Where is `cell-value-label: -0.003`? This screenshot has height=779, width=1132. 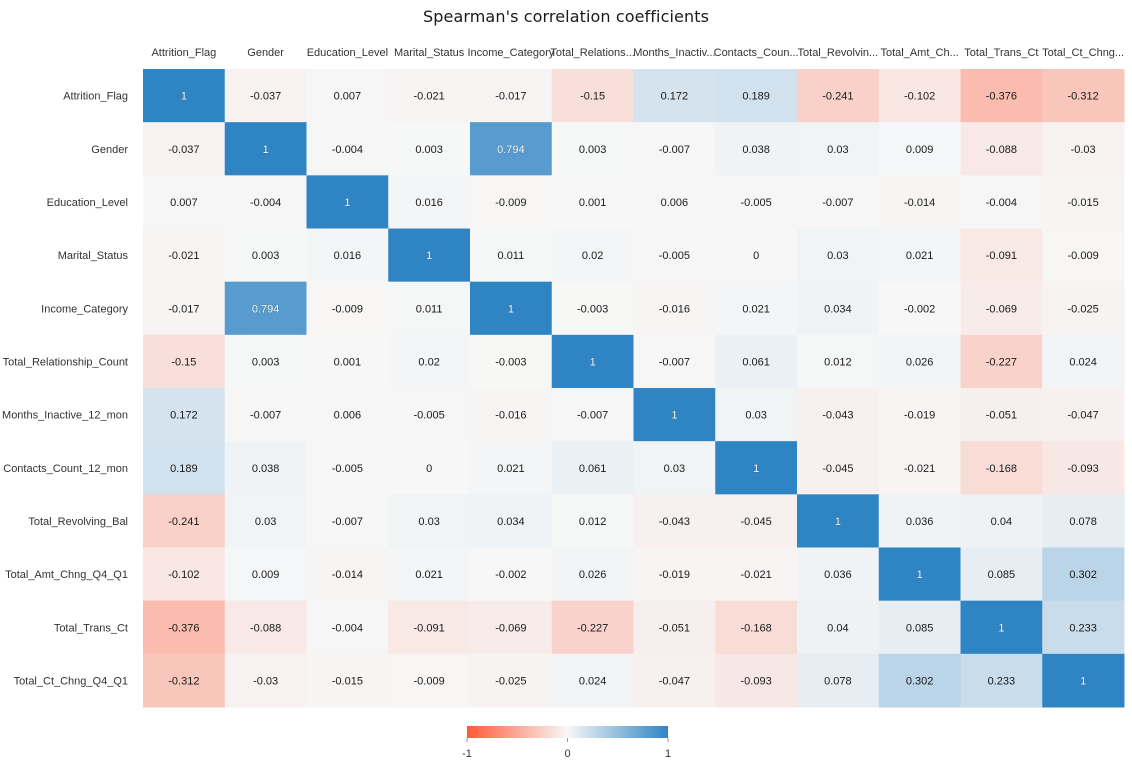 cell-value-label: -0.003 is located at coordinates (592, 309).